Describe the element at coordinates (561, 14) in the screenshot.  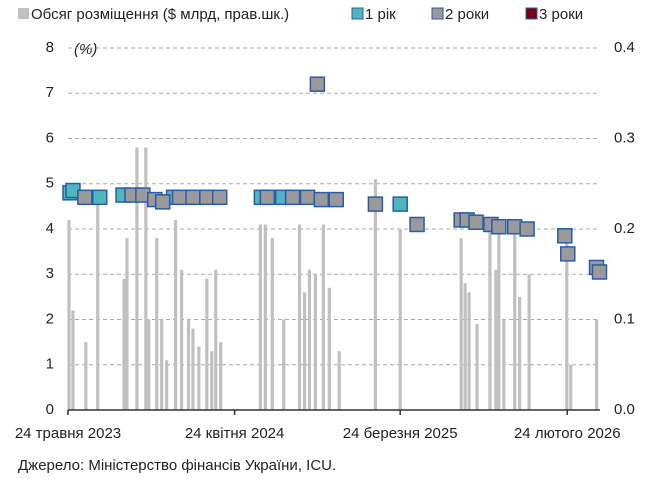
I see `legend-label: 3 роки` at that location.